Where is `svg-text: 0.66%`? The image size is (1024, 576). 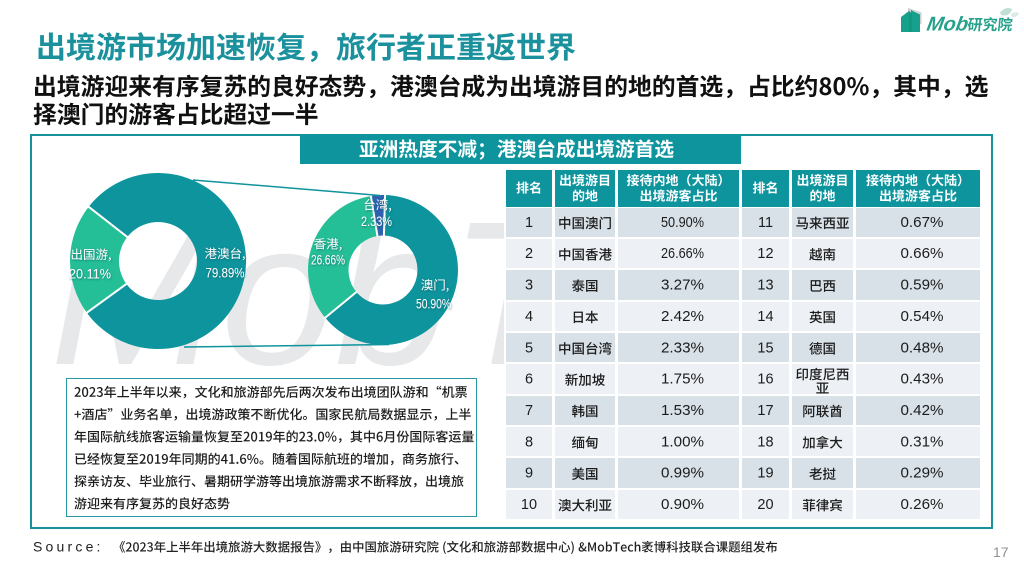
svg-text: 0.66% is located at coordinates (922, 253).